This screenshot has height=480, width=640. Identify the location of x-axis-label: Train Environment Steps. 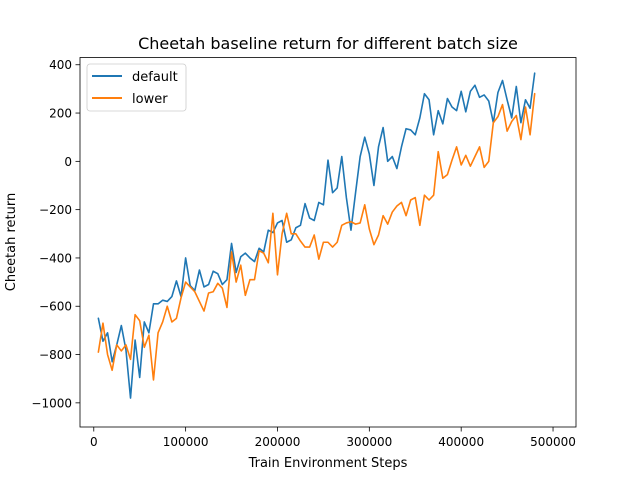
(328, 463).